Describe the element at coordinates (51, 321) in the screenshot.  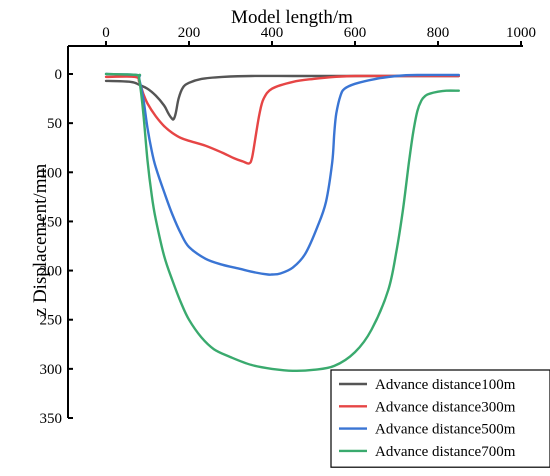
I see `y-tick-label-250: 250` at that location.